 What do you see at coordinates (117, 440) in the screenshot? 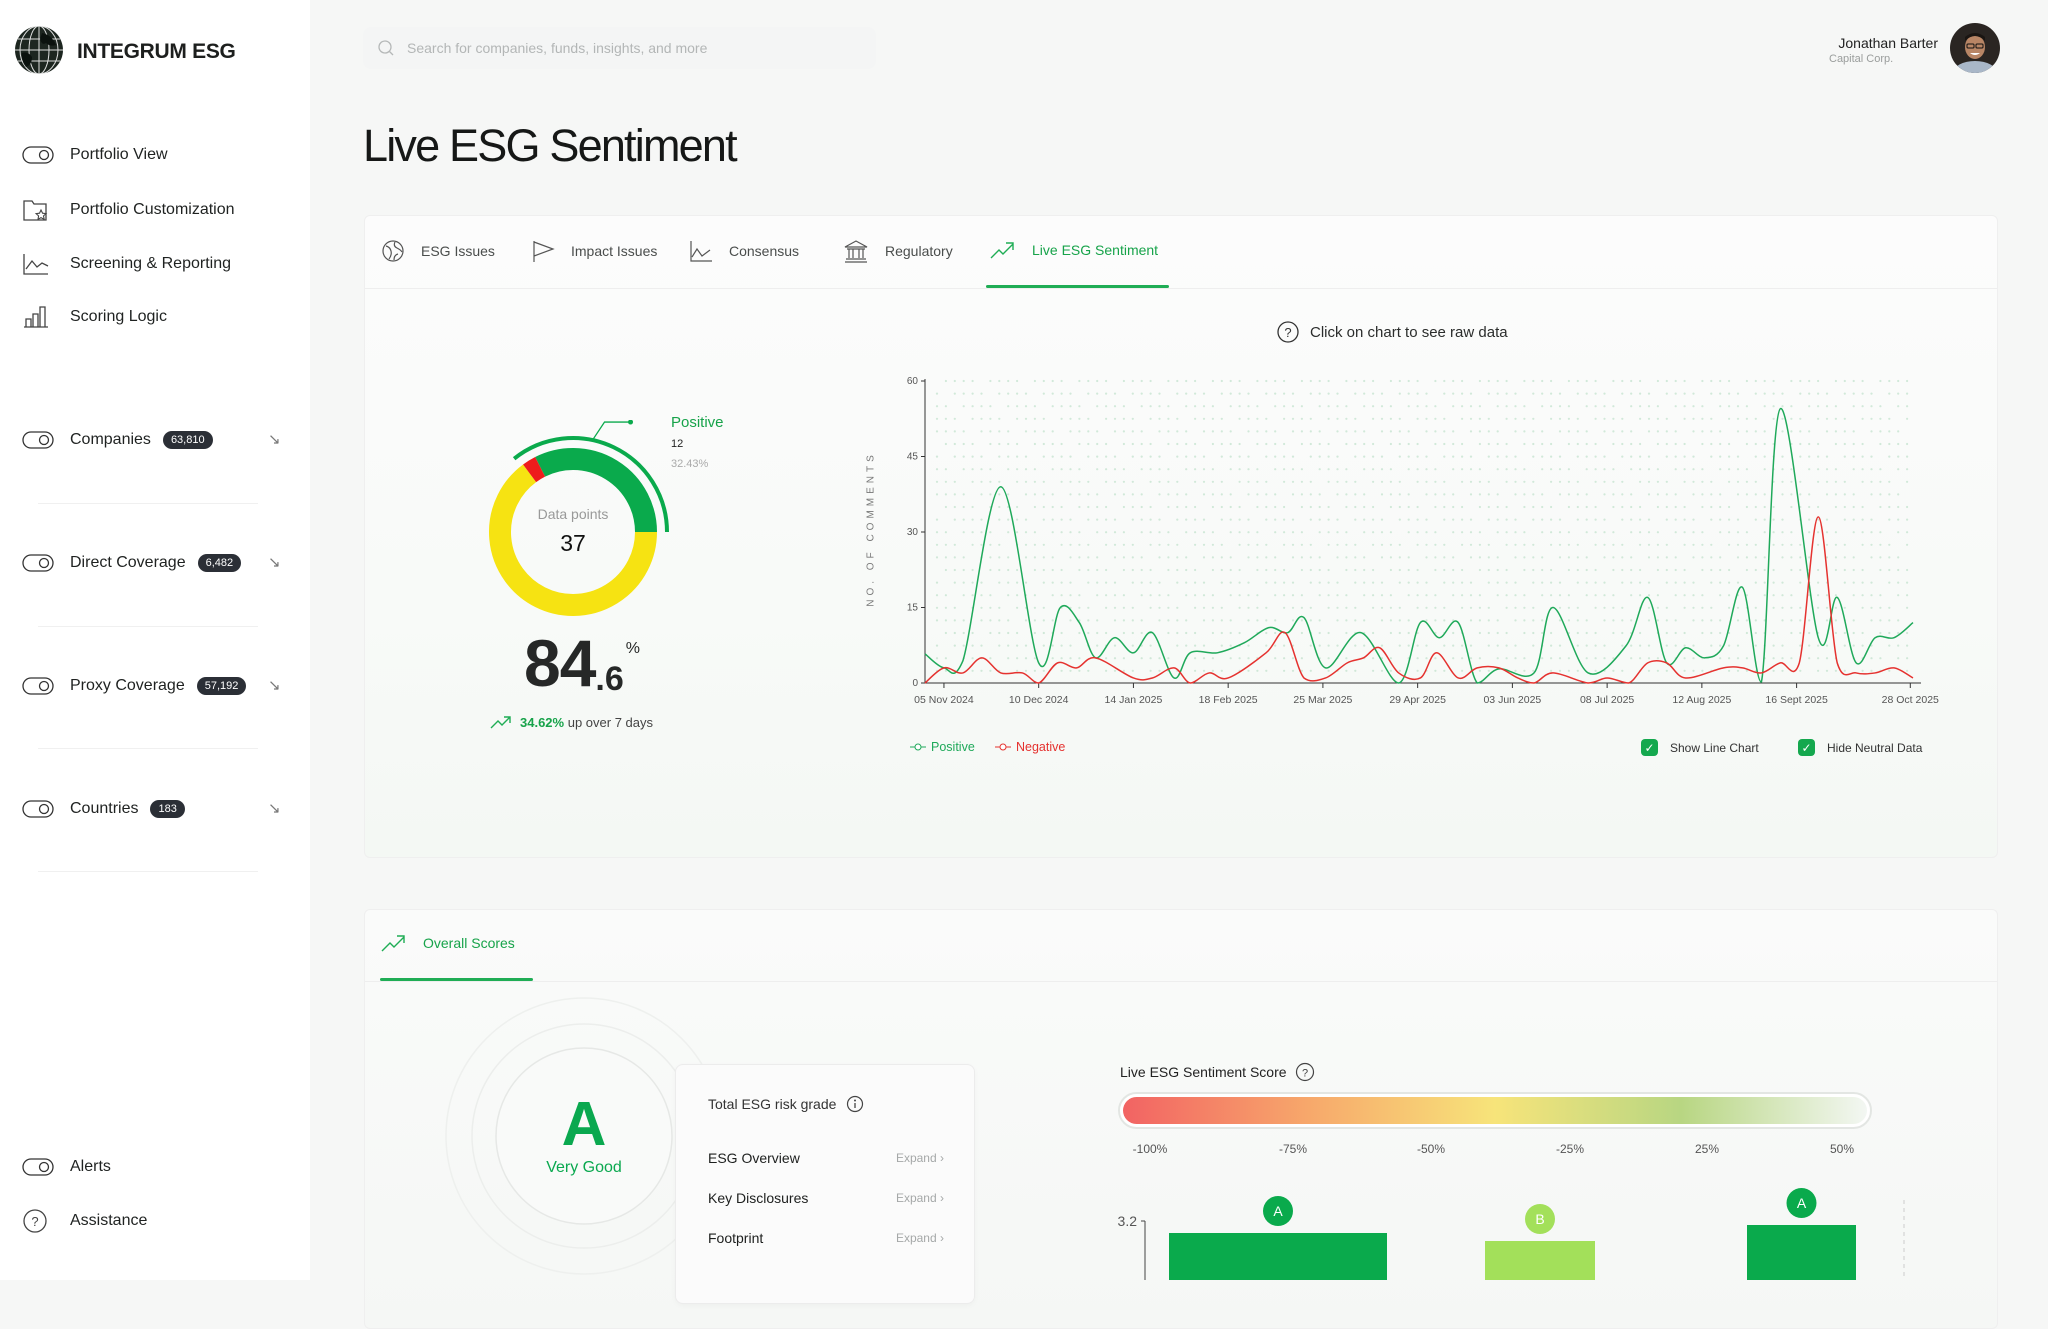
I see `sidebar-item-companies: Companies 63,810` at bounding box center [117, 440].